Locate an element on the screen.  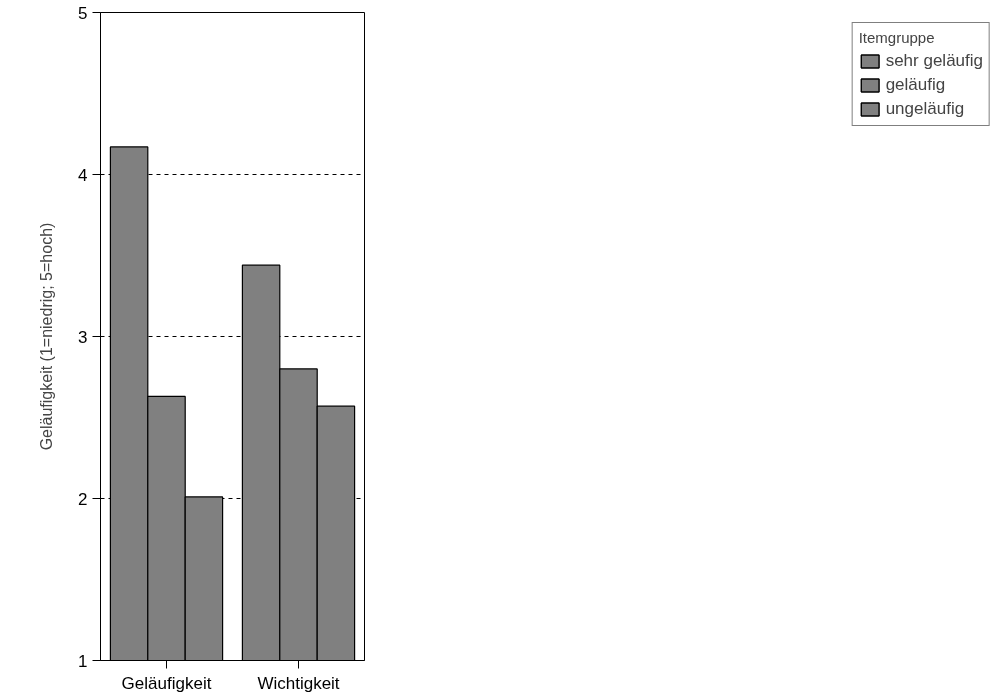
x-tick-label: Geläufigkeit is located at coordinates (166, 683).